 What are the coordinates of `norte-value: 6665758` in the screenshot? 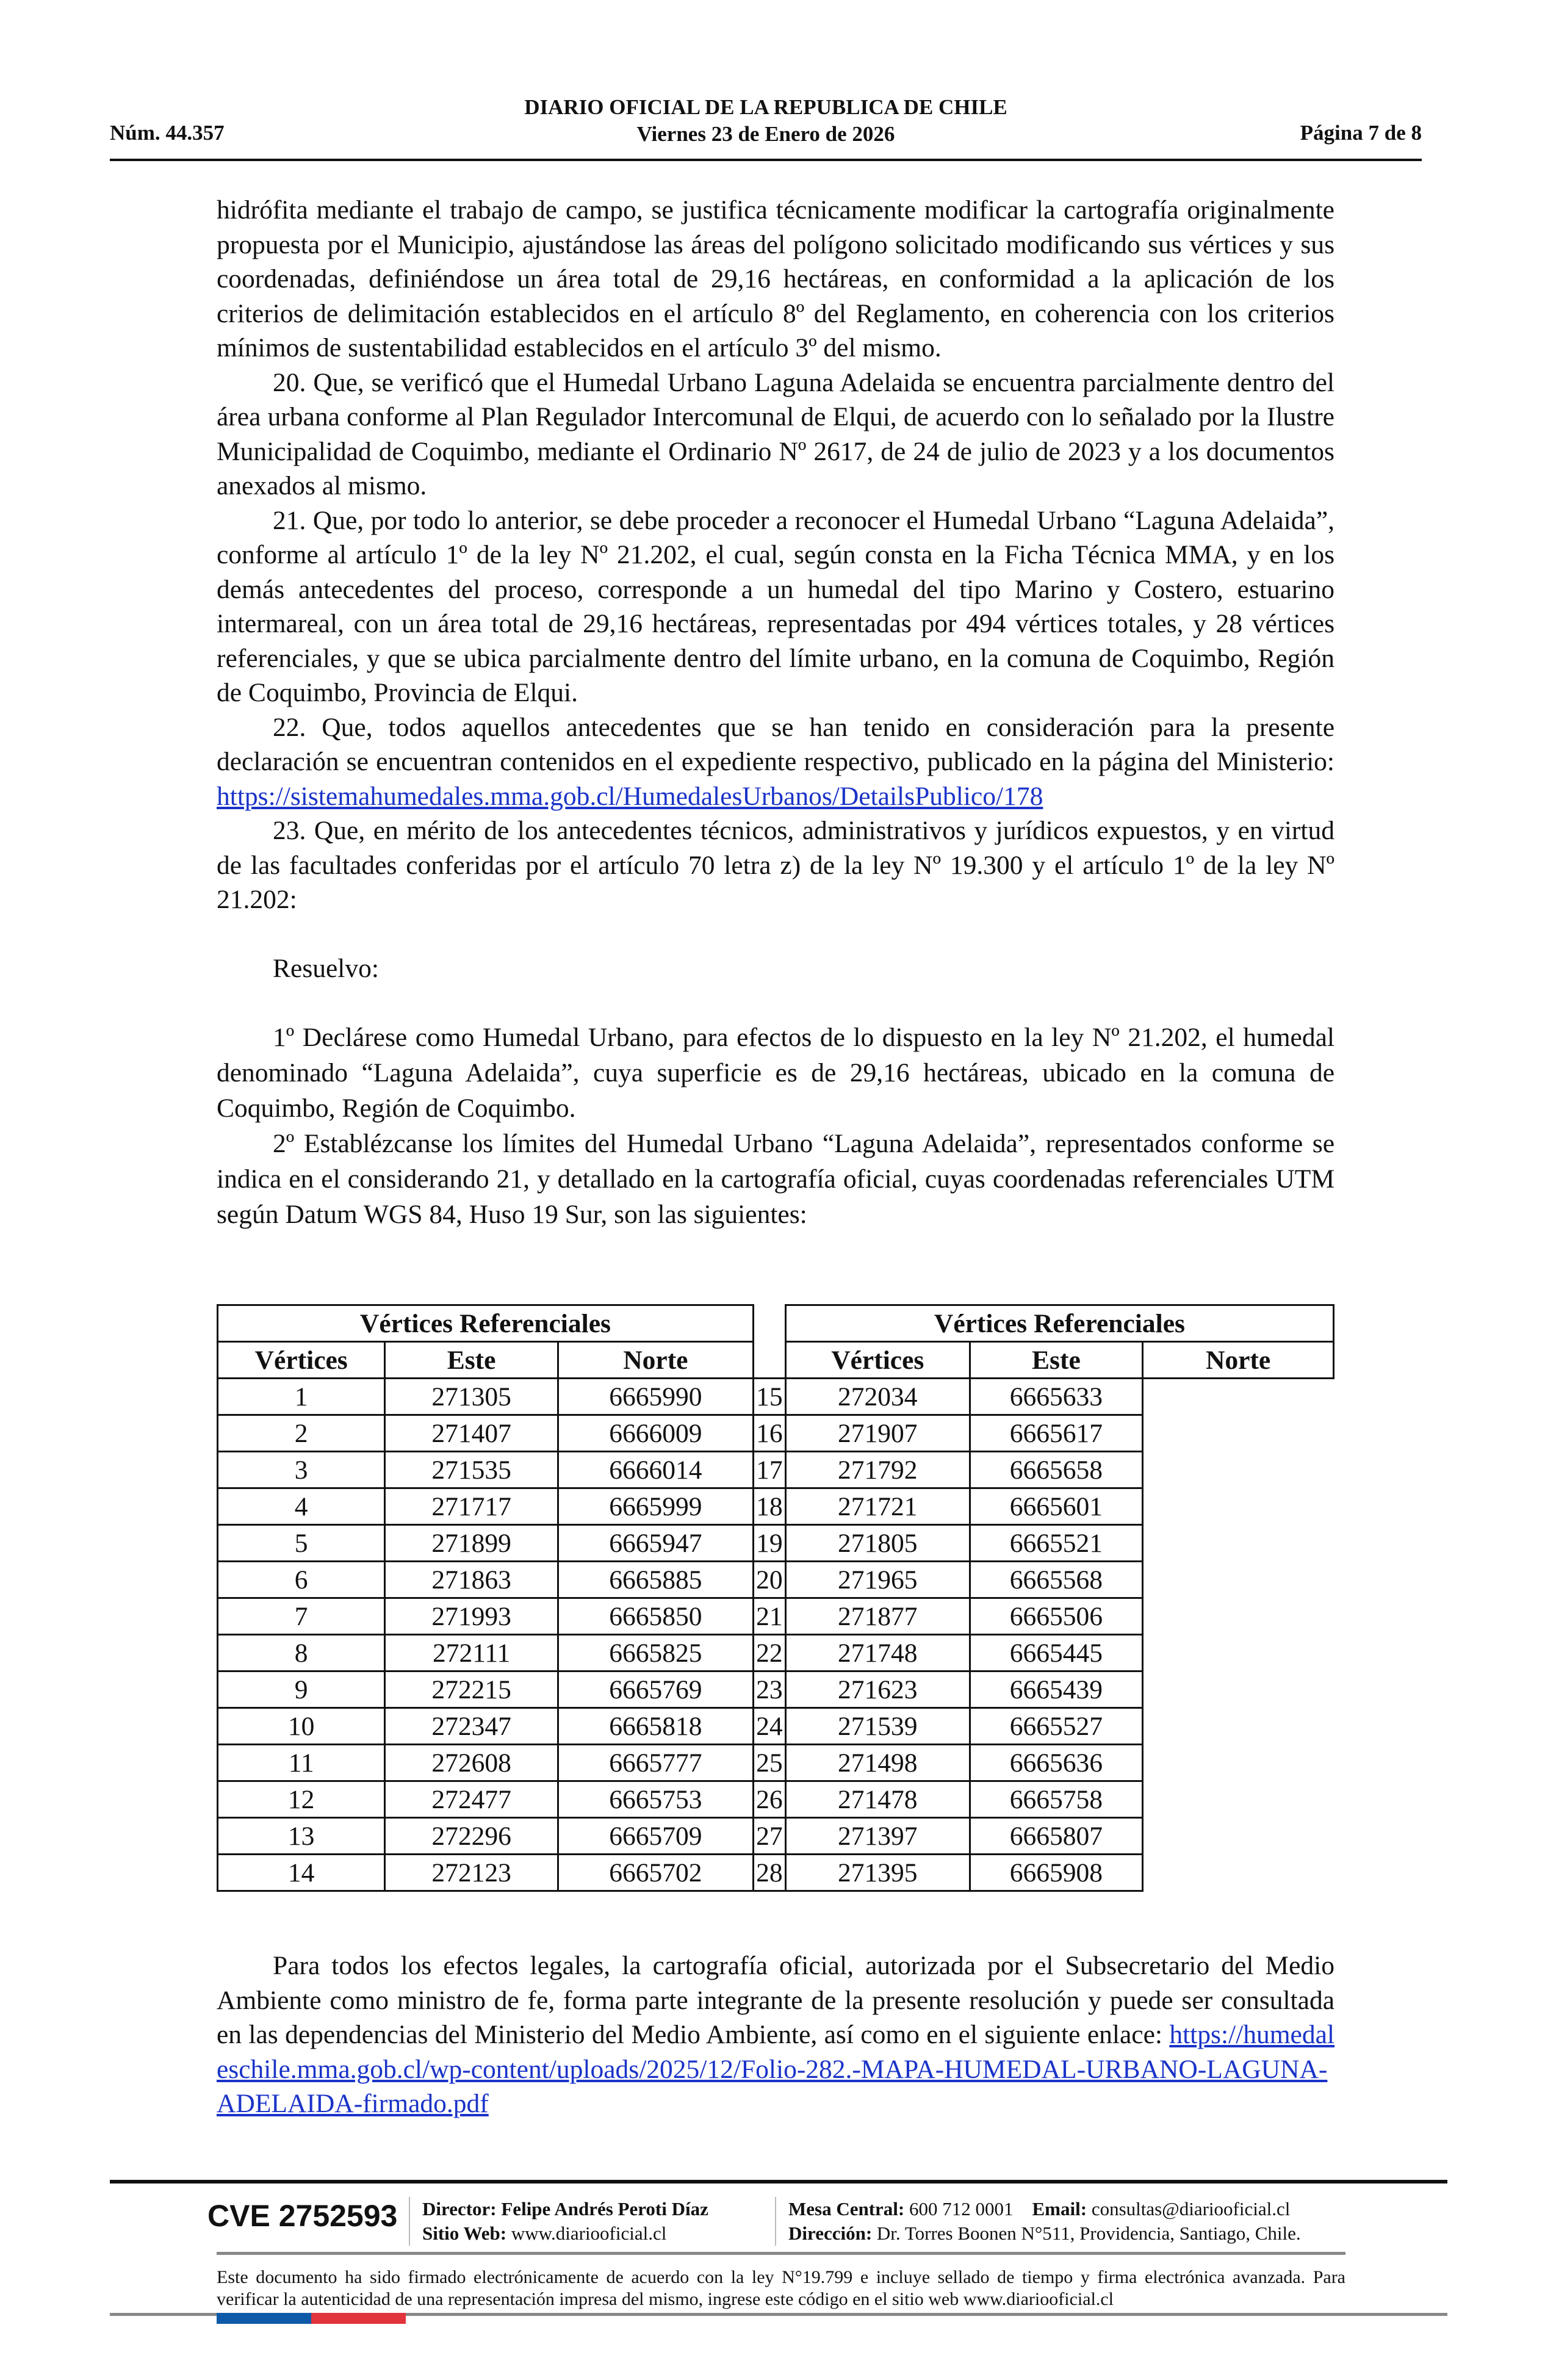 It's located at (1056, 1800).